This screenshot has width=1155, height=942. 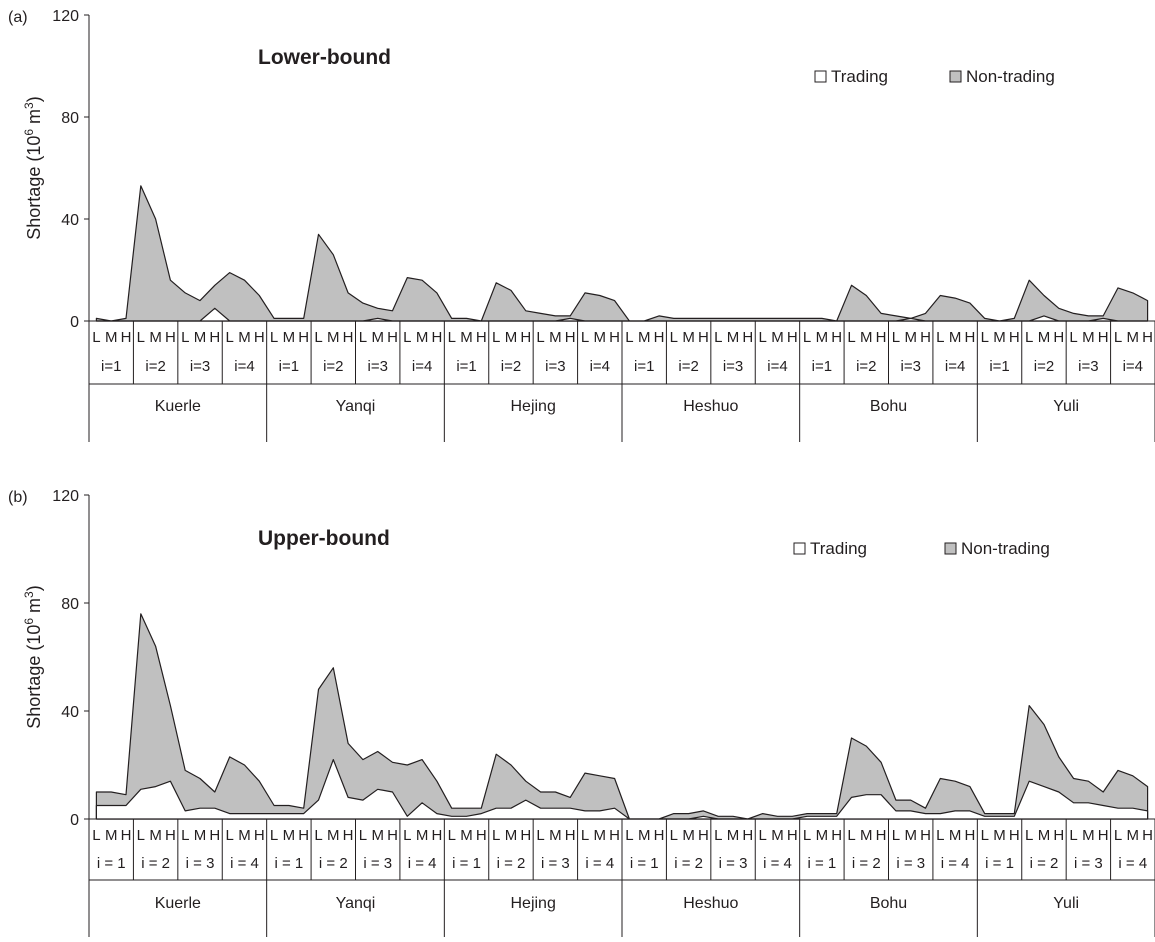 I want to click on y-axis-title: Shortage (106 m3), so click(x=33, y=656).